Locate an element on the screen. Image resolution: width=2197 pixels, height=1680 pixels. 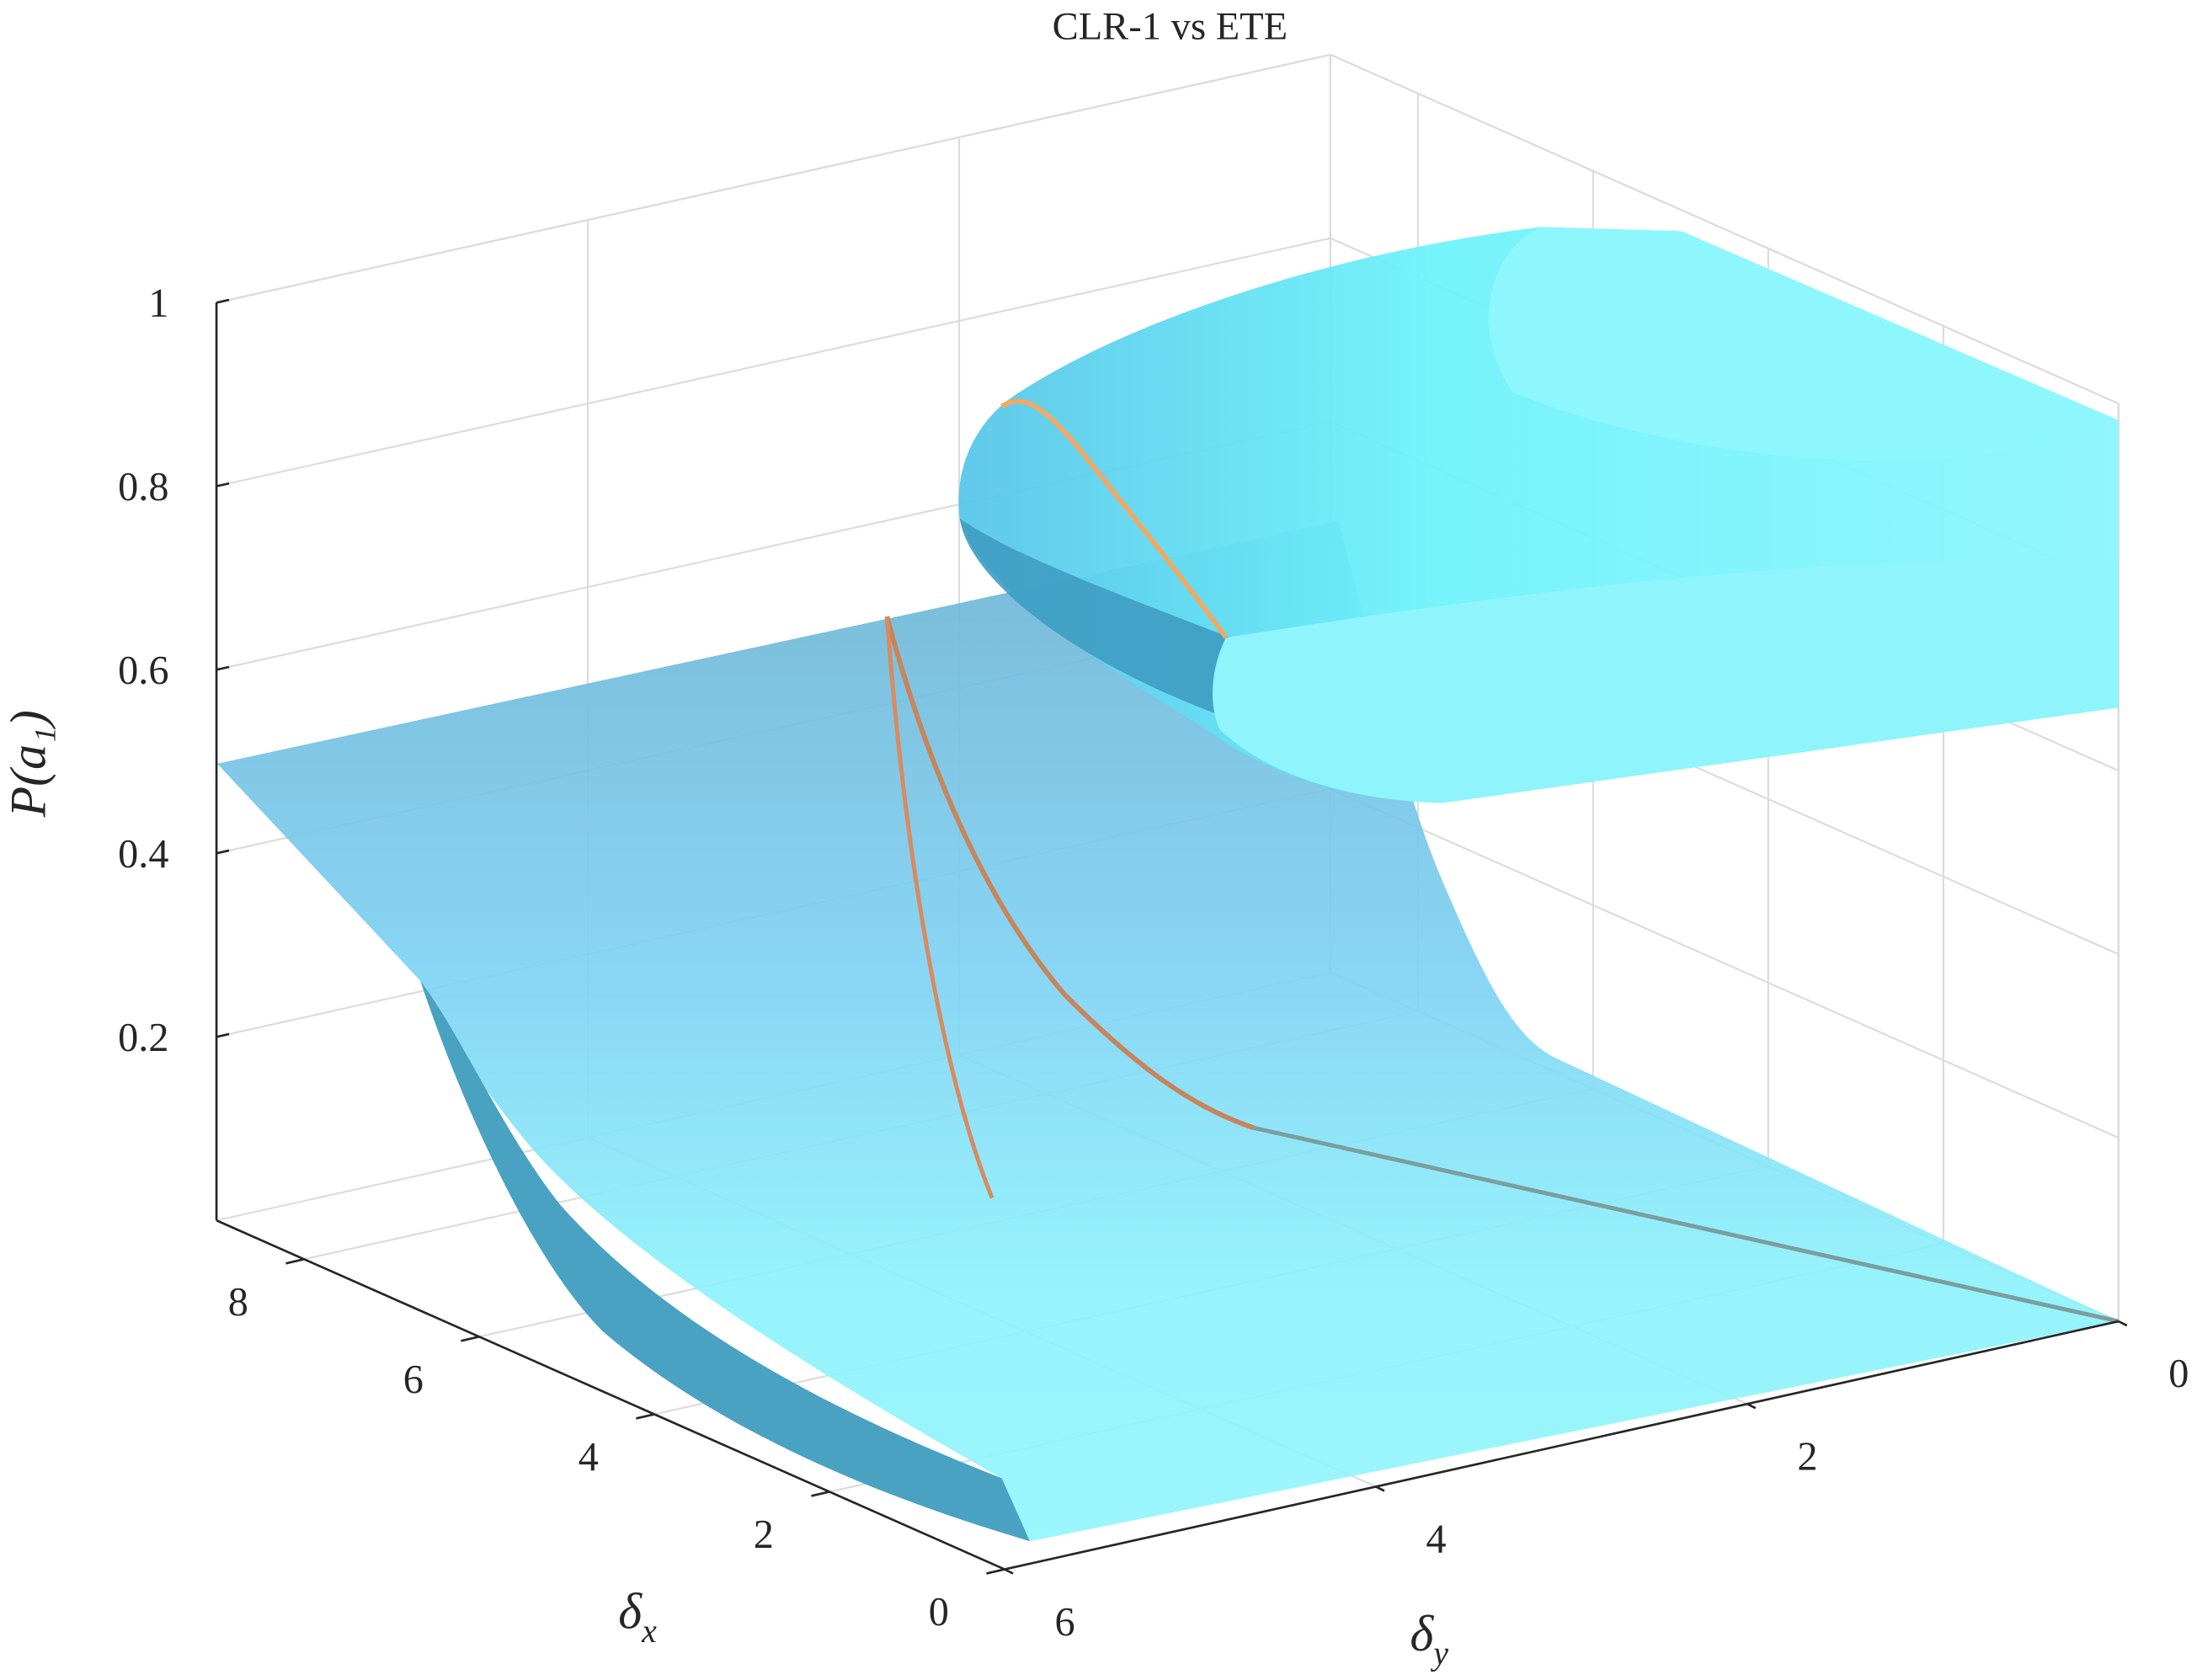
z-tick-label: 1 is located at coordinates (158, 303).